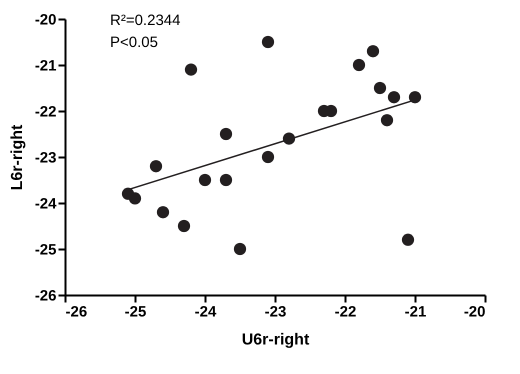 This screenshot has width=520, height=374. What do you see at coordinates (415, 312) in the screenshot?
I see `x-tick-label: -21` at bounding box center [415, 312].